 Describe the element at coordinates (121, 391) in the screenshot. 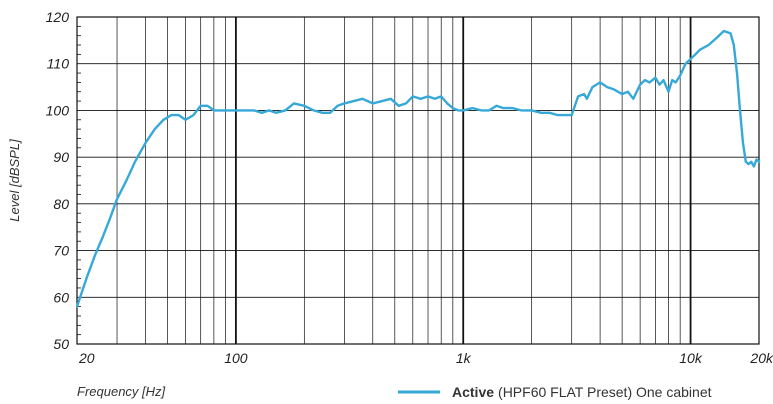

I see `x-axis-label: Frequency [Hz]` at that location.